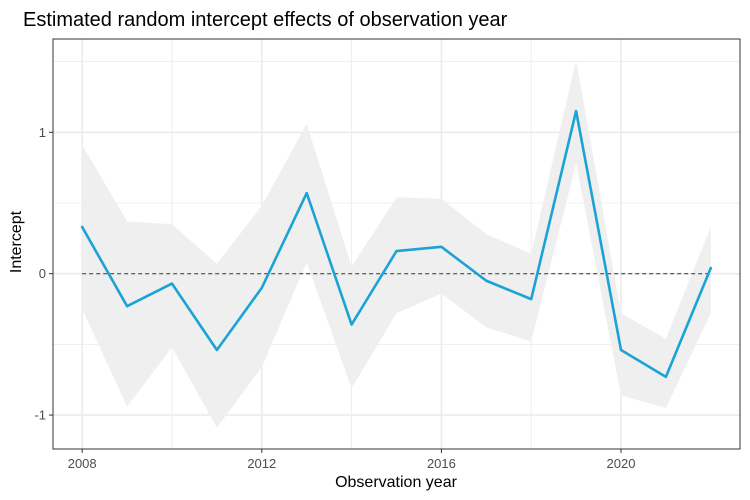 Image resolution: width=750 pixels, height=500 pixels. I want to click on y-tick-label: -1, so click(40, 415).